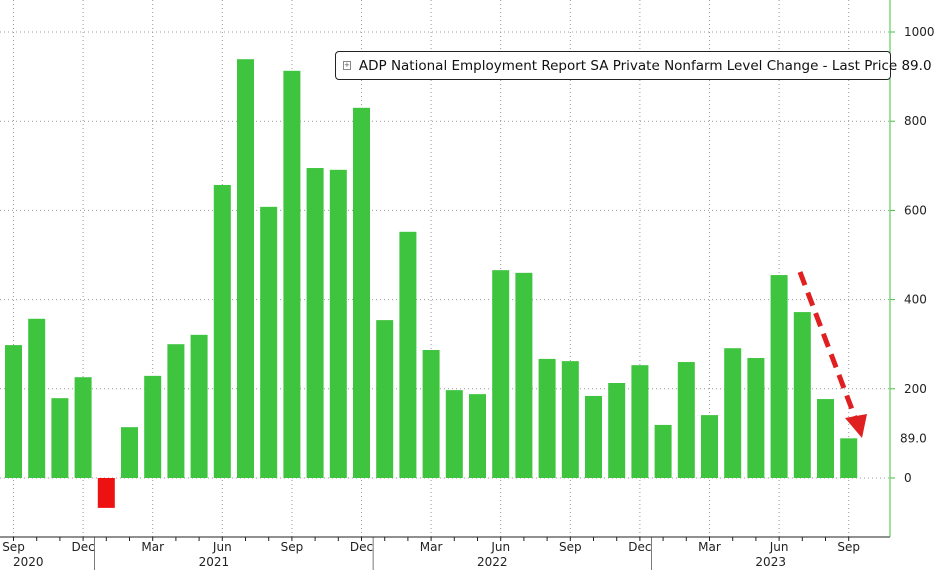 The image size is (940, 570). What do you see at coordinates (913, 438) in the screenshot?
I see `last-price-label: 89.0` at bounding box center [913, 438].